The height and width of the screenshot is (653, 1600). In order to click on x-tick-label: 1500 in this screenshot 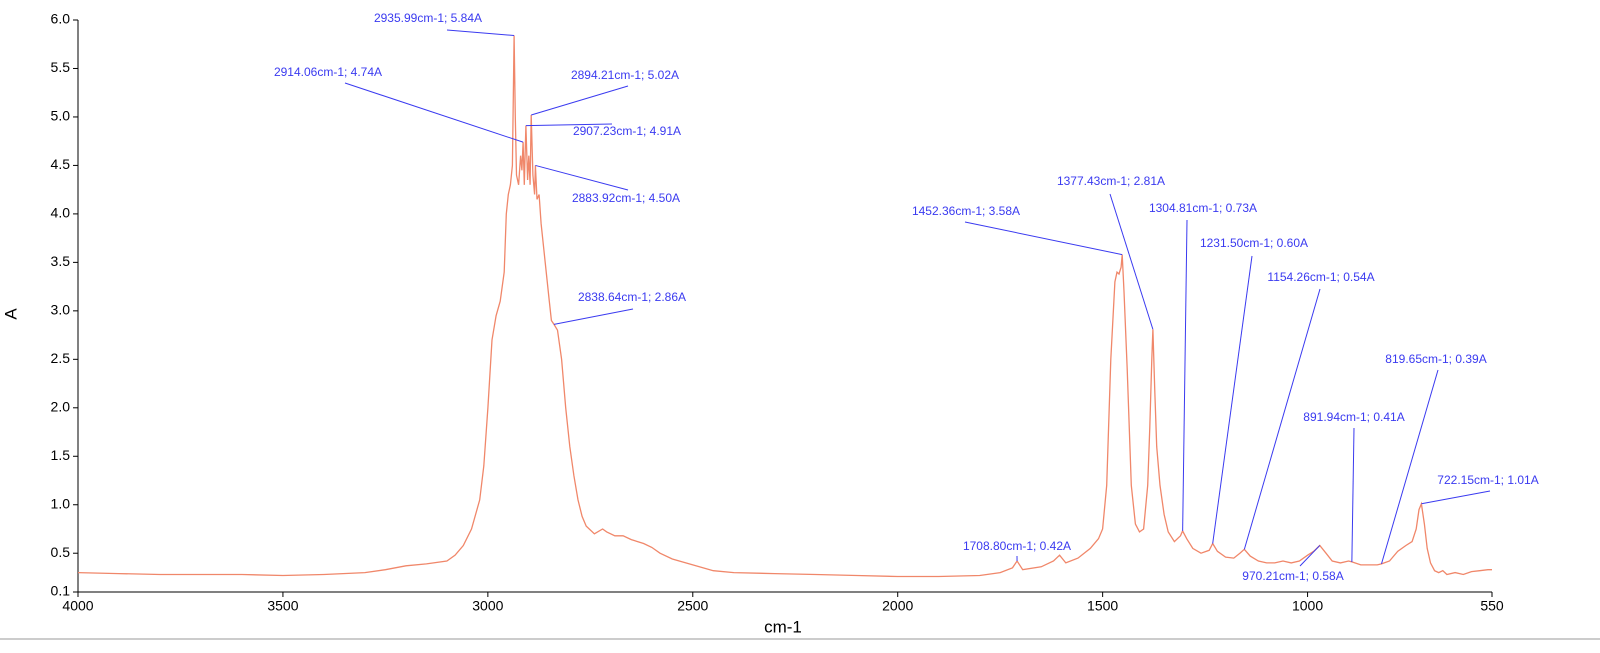, I will do `click(1102, 606)`.